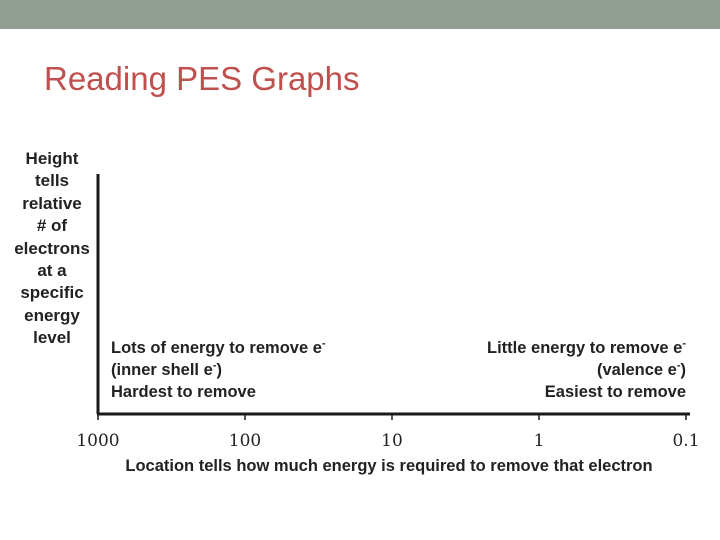 This screenshot has height=540, width=720. What do you see at coordinates (218, 347) in the screenshot?
I see `annotation-left-line1: Lots of energy to remove e-` at bounding box center [218, 347].